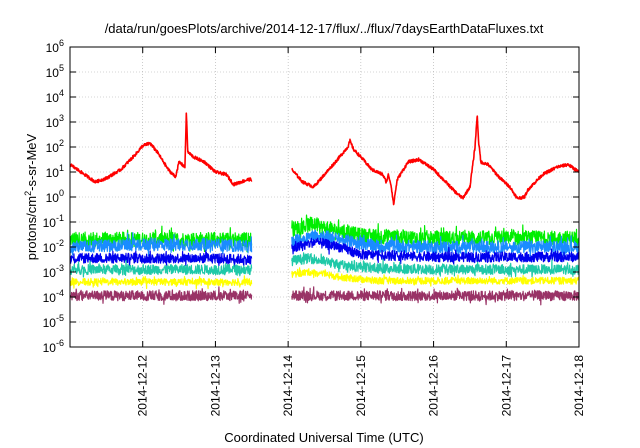 The height and width of the screenshot is (448, 640). What do you see at coordinates (143, 386) in the screenshot?
I see `x-tick-label: 2014-12-12` at bounding box center [143, 386].